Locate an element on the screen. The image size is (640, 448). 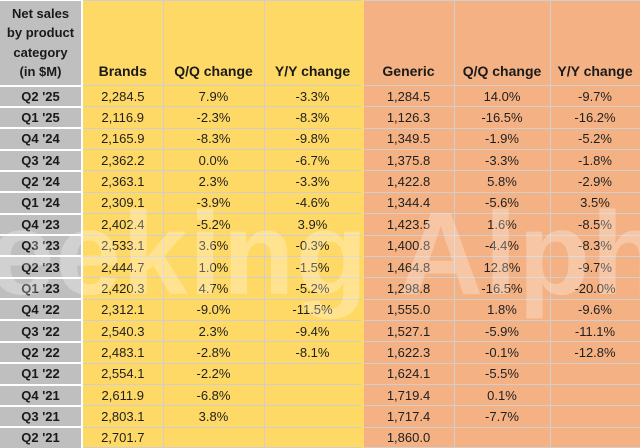
cell: 1,349.5 is located at coordinates (407, 139).